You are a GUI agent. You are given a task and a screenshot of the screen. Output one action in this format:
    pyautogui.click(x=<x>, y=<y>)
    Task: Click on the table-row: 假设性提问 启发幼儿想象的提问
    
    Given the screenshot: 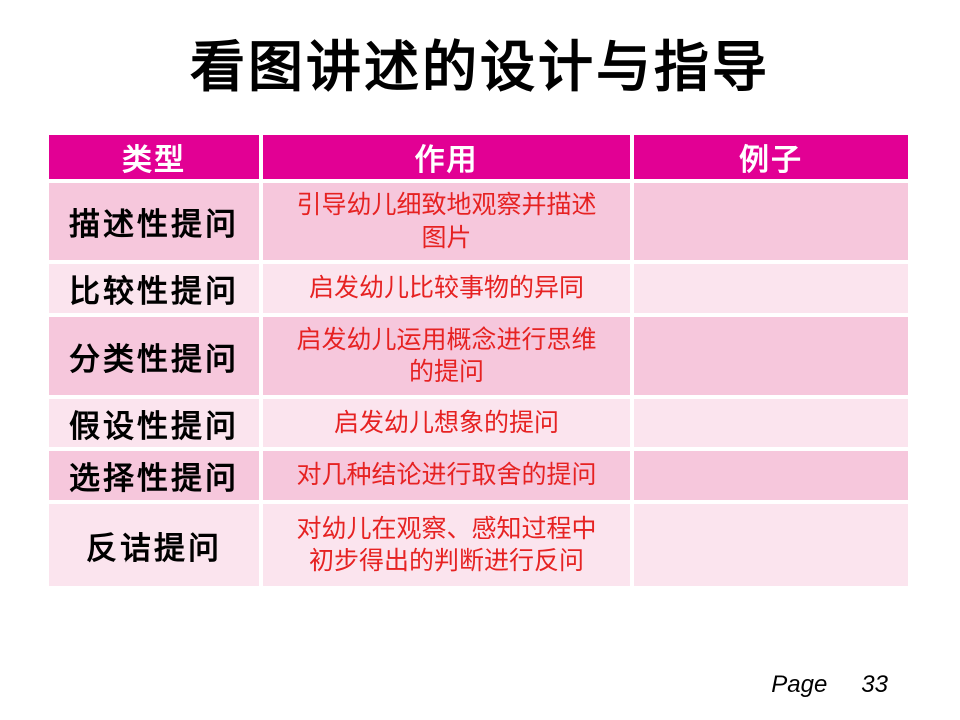 What is the action you would take?
    pyautogui.click(x=478, y=425)
    